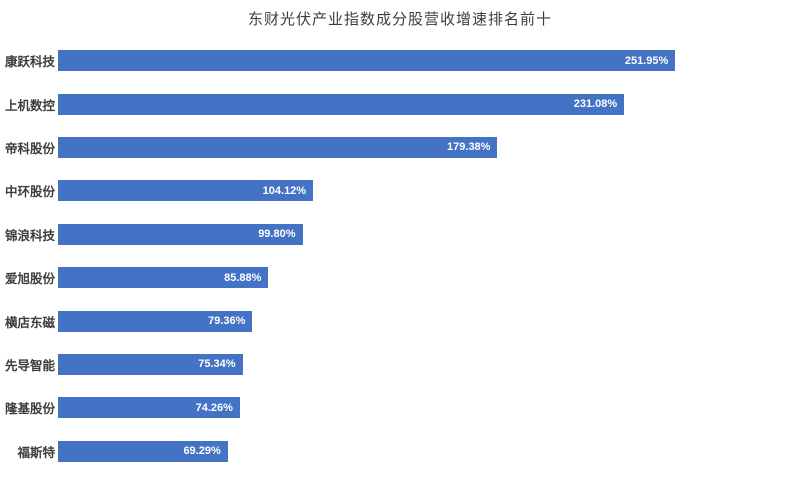 The width and height of the screenshot is (800, 480). What do you see at coordinates (214, 407) in the screenshot?
I see `bar-value-label: 74.26%` at bounding box center [214, 407].